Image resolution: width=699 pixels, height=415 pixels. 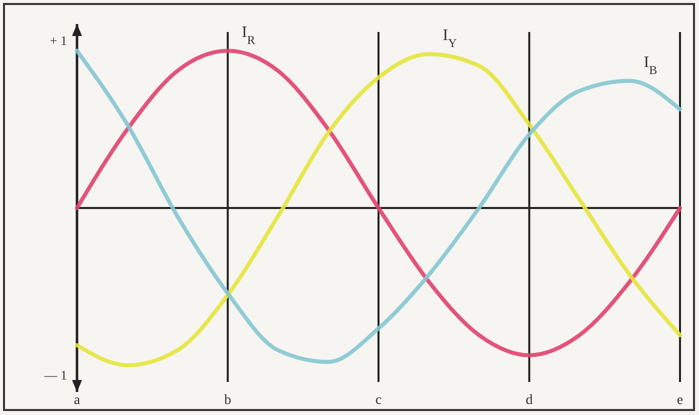 What do you see at coordinates (680, 400) in the screenshot?
I see `x-tick-label: e` at bounding box center [680, 400].